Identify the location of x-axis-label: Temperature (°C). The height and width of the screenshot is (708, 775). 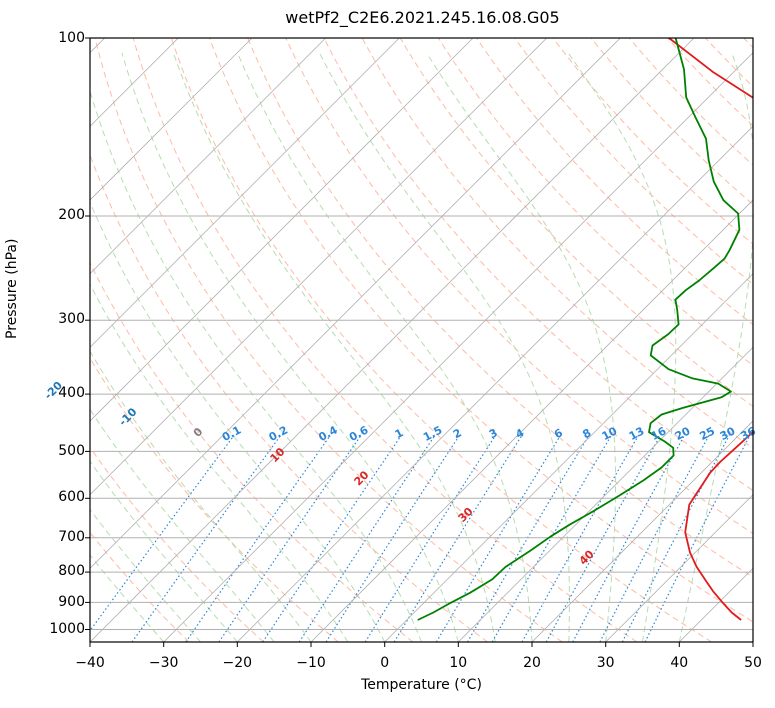
(421, 685).